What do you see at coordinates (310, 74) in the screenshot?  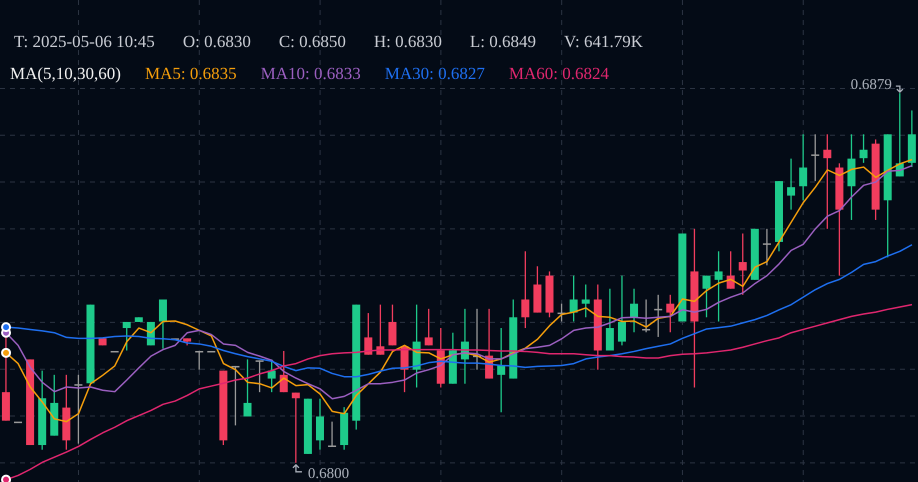 I see `text: MA10: 0.6833` at bounding box center [310, 74].